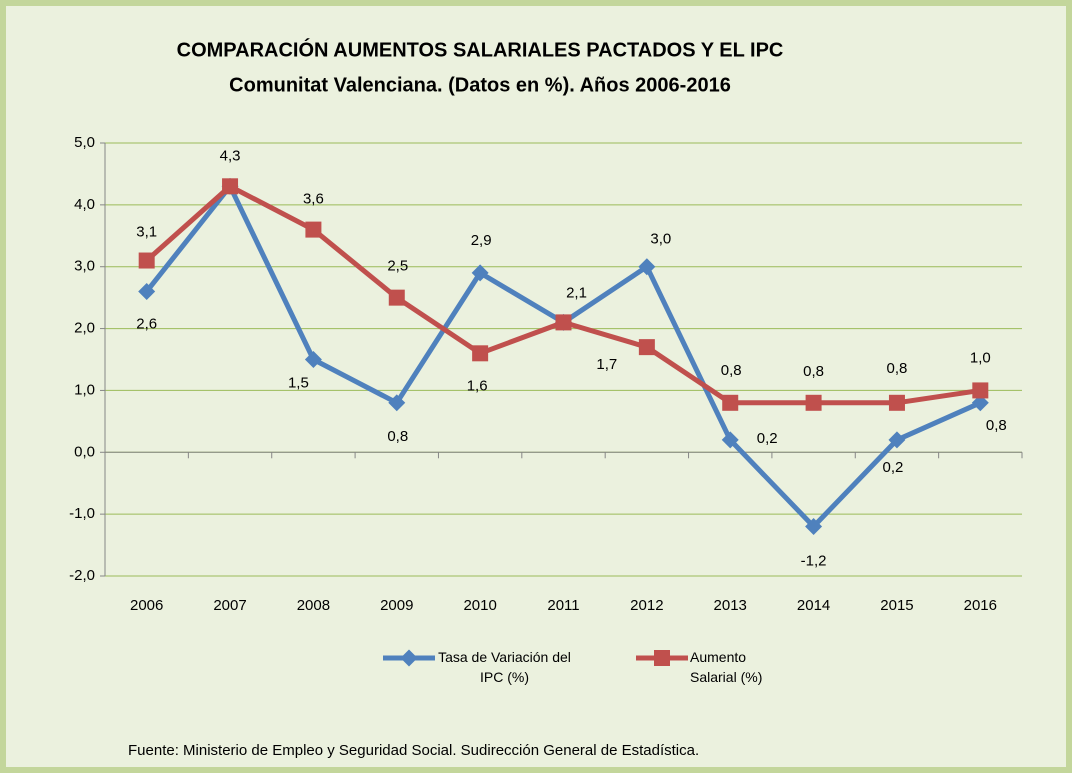 The height and width of the screenshot is (773, 1072). I want to click on data-label: 2,9, so click(481, 240).